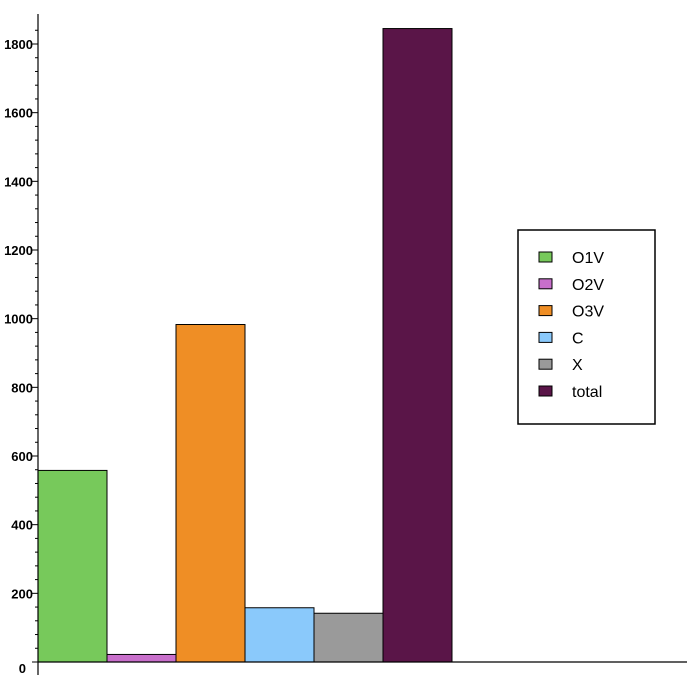  What do you see at coordinates (577, 365) in the screenshot?
I see `legend-label-x: X` at bounding box center [577, 365].